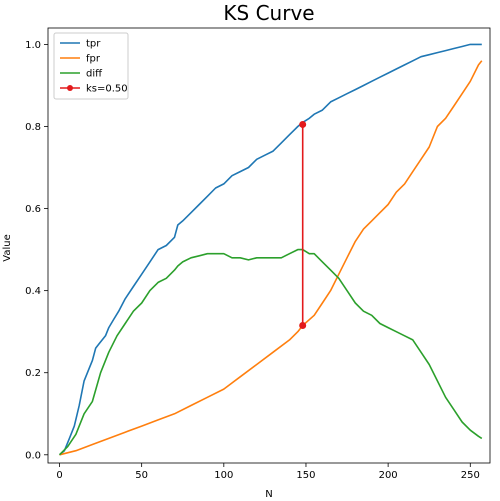  What do you see at coordinates (305, 475) in the screenshot?
I see `x-tick-label: 150` at bounding box center [305, 475].